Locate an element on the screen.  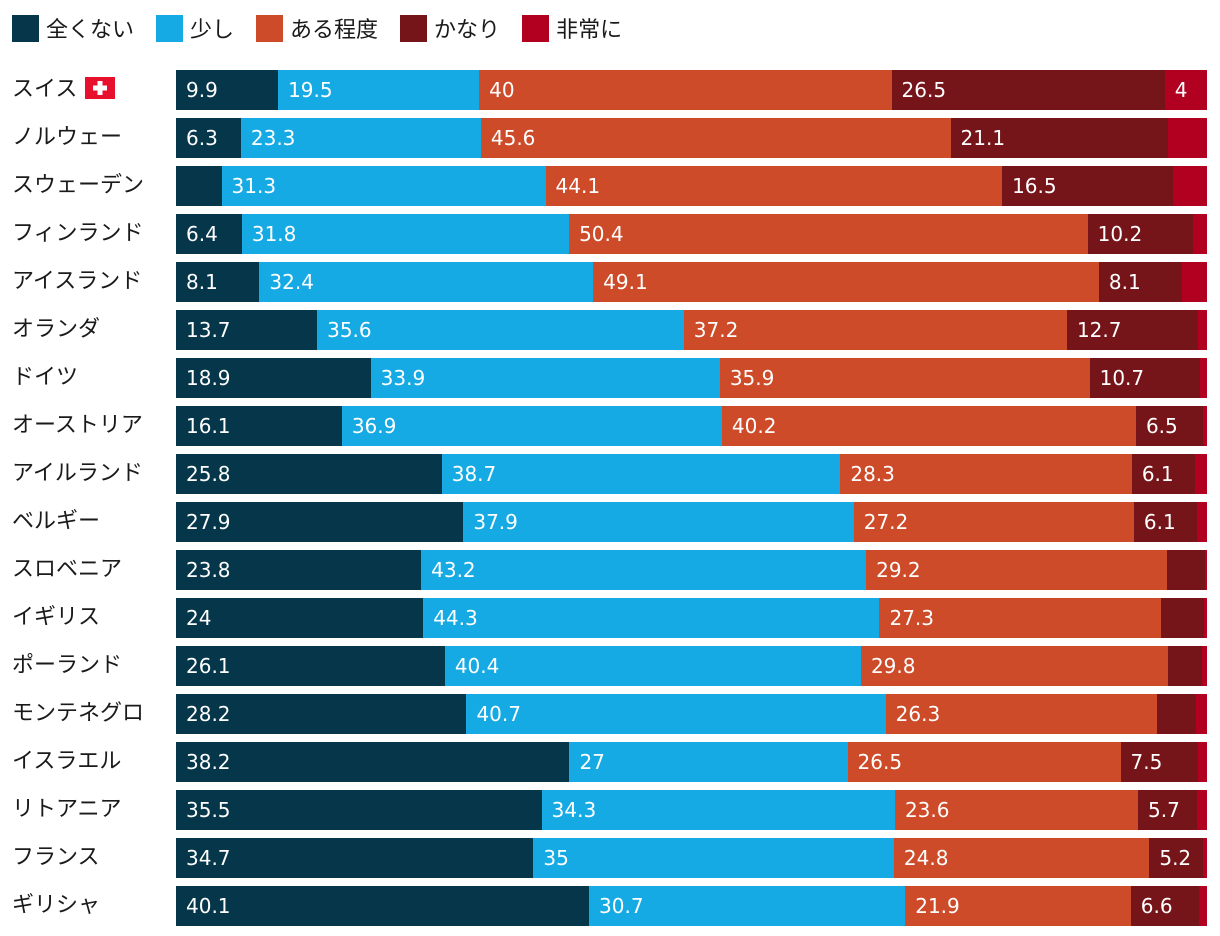
data-label: 6.3 is located at coordinates (202, 138).